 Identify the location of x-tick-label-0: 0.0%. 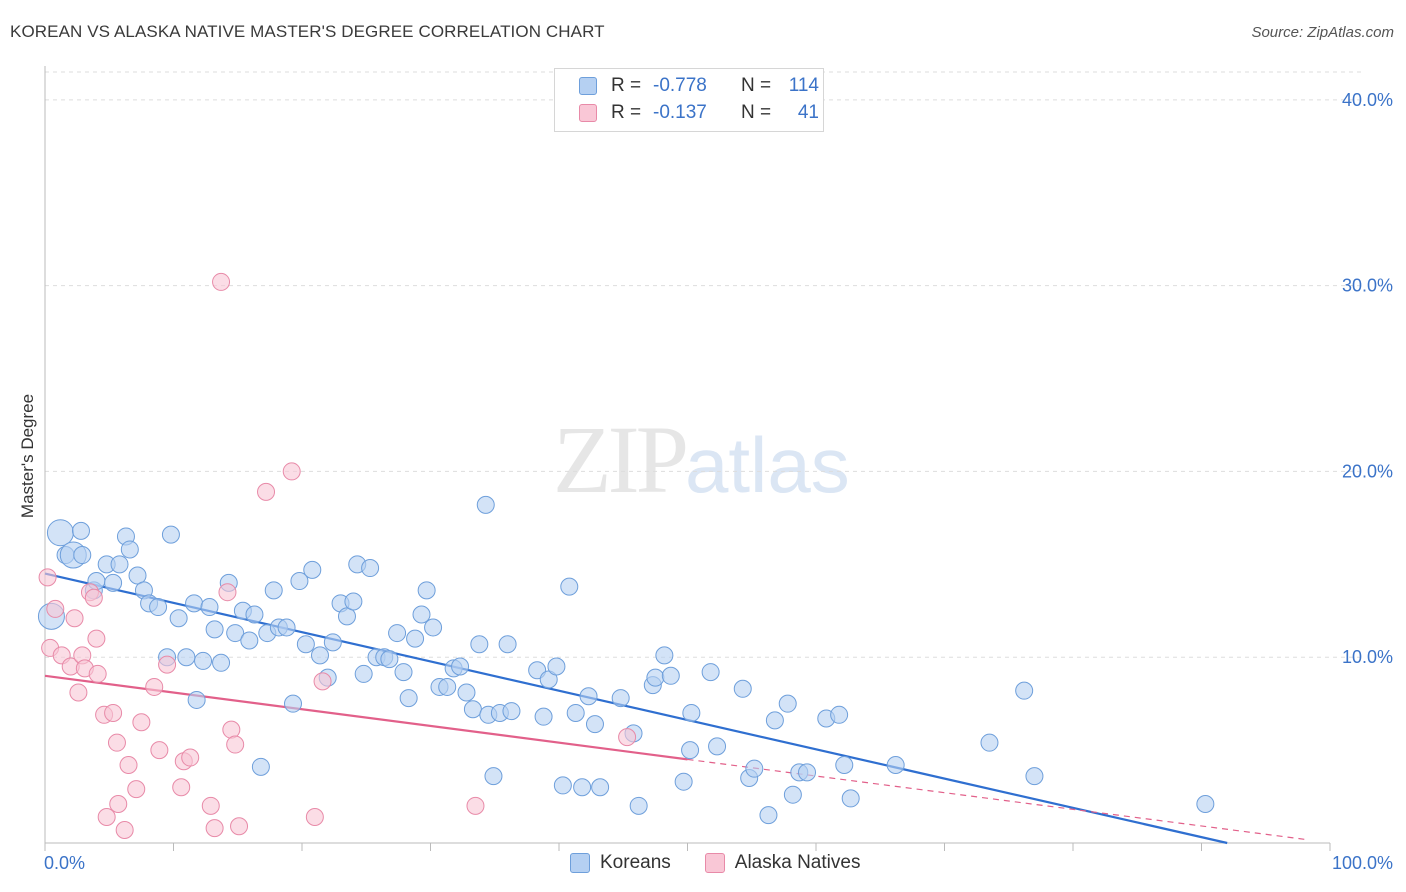
(64, 863).